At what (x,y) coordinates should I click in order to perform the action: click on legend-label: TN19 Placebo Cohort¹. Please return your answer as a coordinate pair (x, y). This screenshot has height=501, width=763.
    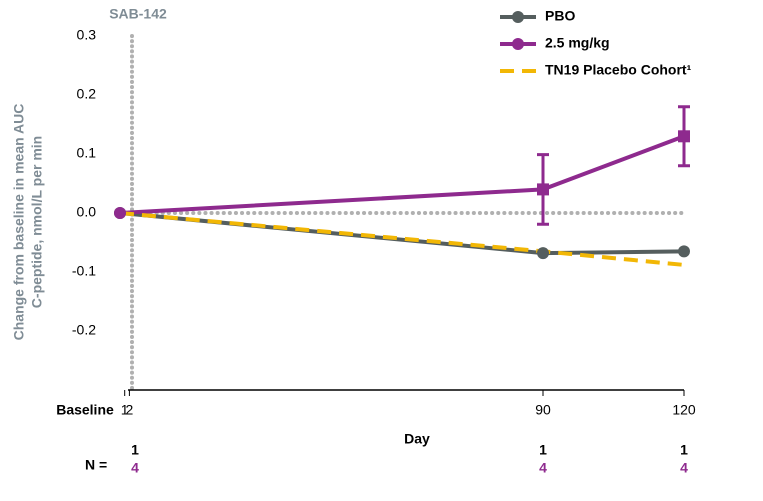
    Looking at the image, I should click on (618, 70).